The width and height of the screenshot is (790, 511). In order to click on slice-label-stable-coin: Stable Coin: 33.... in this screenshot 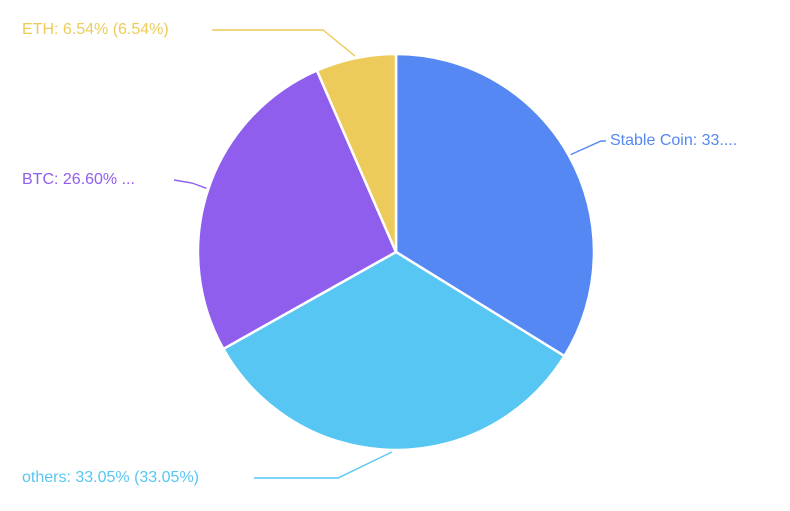, I will do `click(673, 140)`.